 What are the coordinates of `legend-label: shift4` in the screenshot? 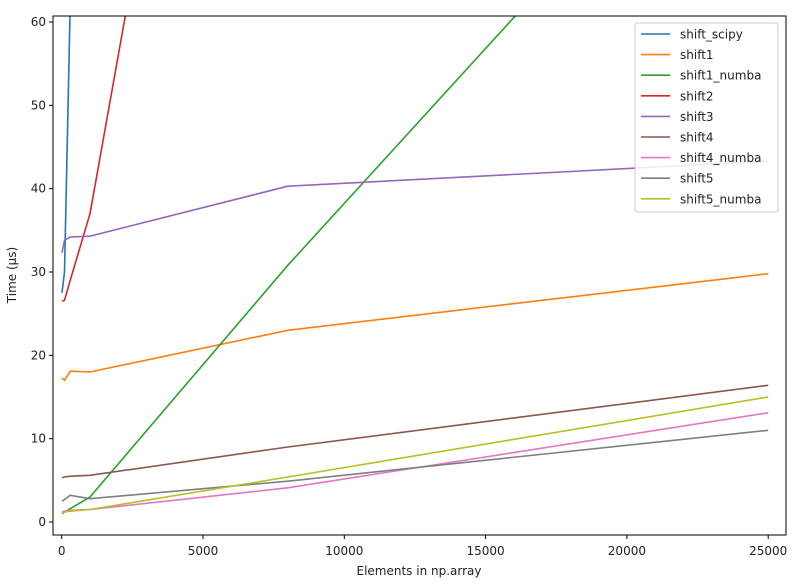 It's located at (697, 138).